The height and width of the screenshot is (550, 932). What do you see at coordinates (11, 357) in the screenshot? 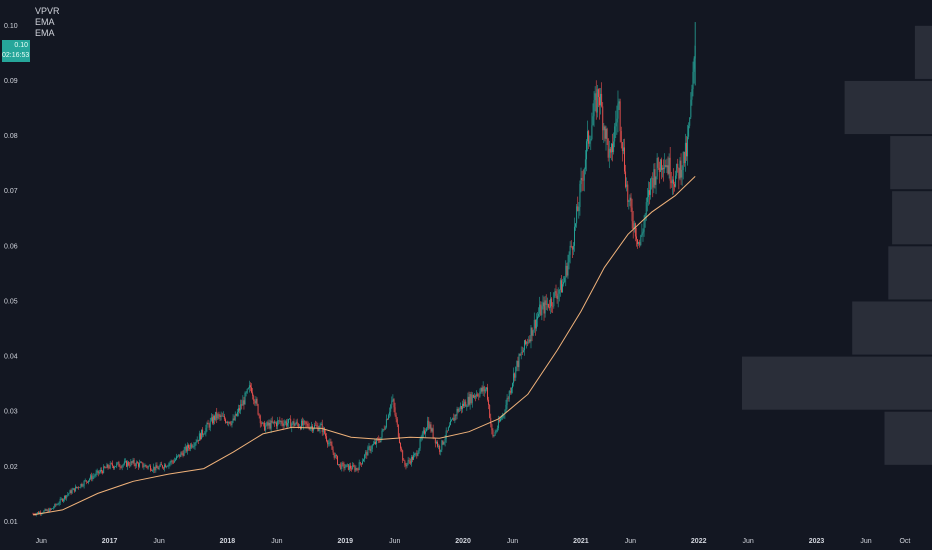
I see `y-tick-label: 0.04` at bounding box center [11, 357].